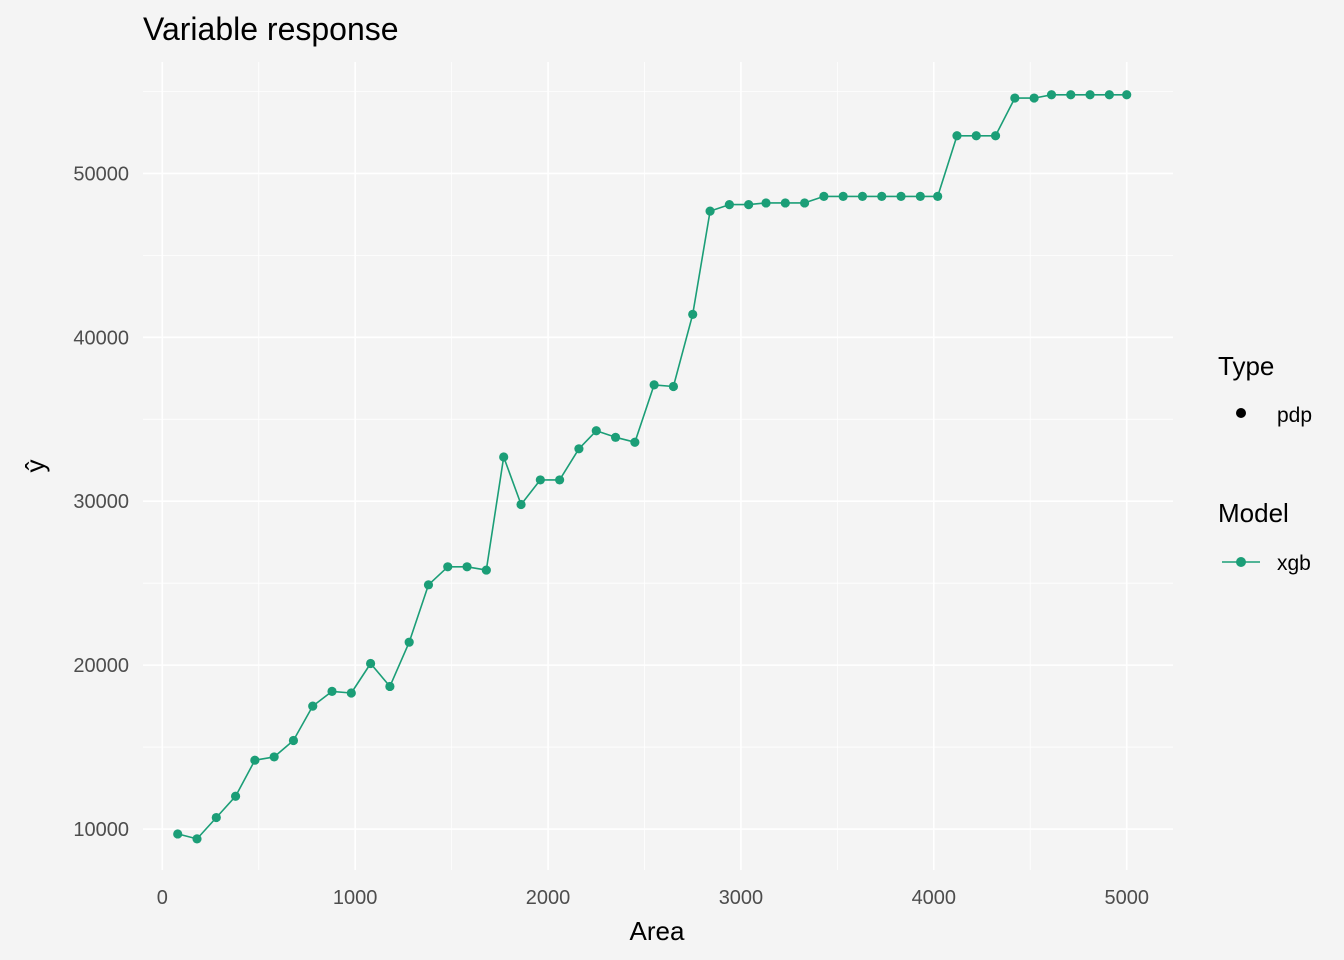 Image resolution: width=1344 pixels, height=960 pixels. Describe the element at coordinates (1294, 415) in the screenshot. I see `legend-label-pdp: pdp` at that location.